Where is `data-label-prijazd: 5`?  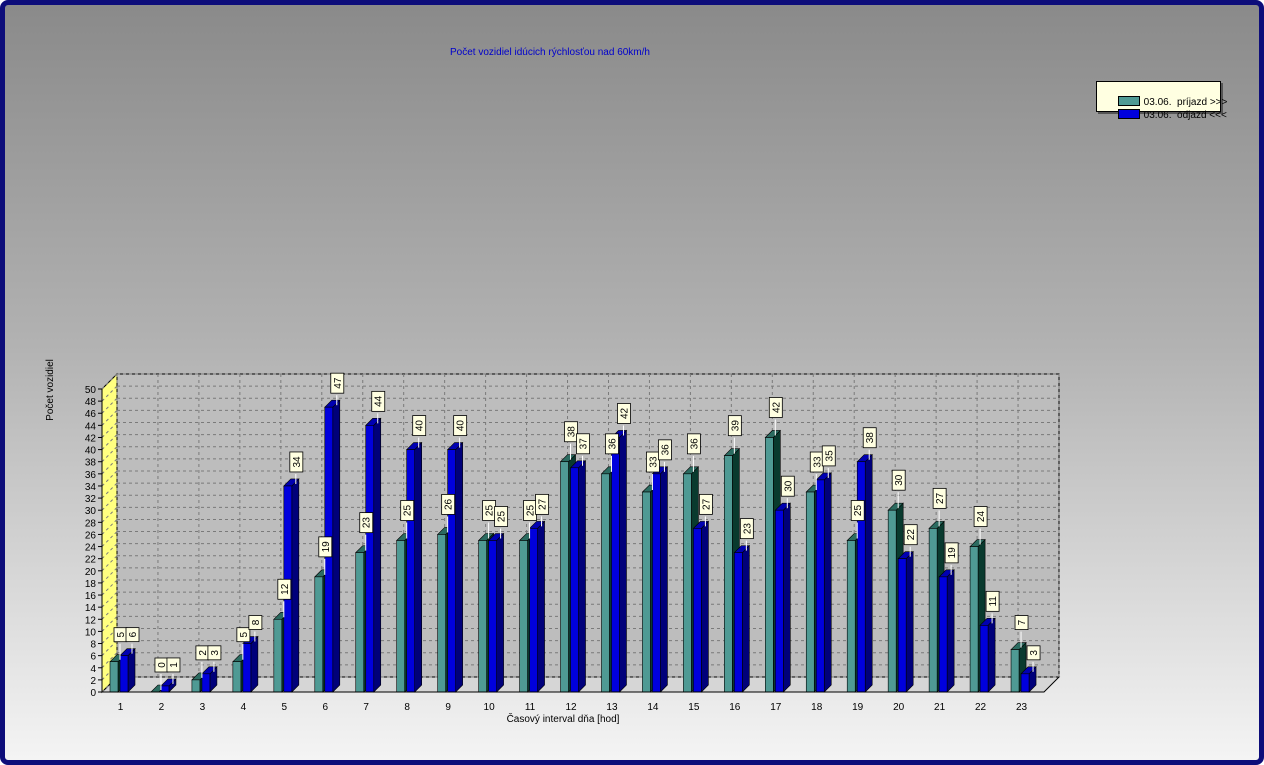 data-label-prijazd: 5 is located at coordinates (243, 643).